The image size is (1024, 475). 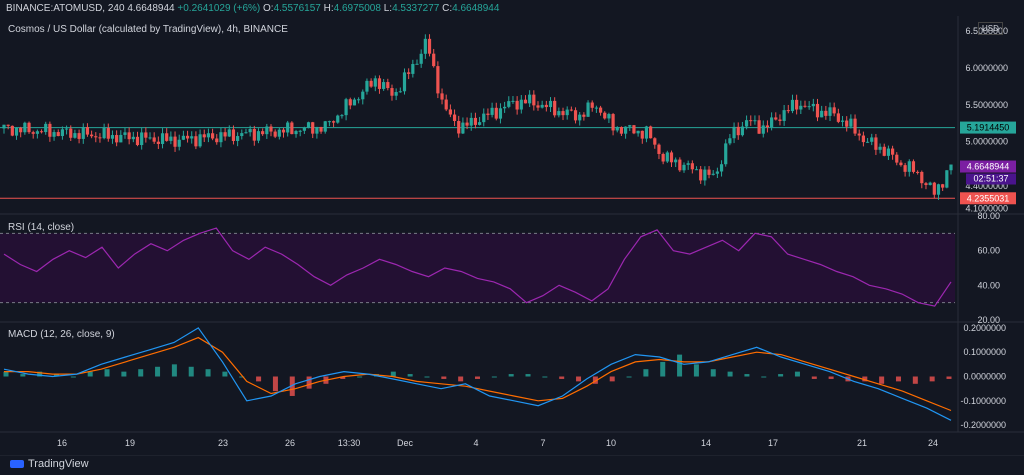 What do you see at coordinates (61, 334) in the screenshot?
I see `macd-title: MACD (12, 26, close, 9)` at bounding box center [61, 334].